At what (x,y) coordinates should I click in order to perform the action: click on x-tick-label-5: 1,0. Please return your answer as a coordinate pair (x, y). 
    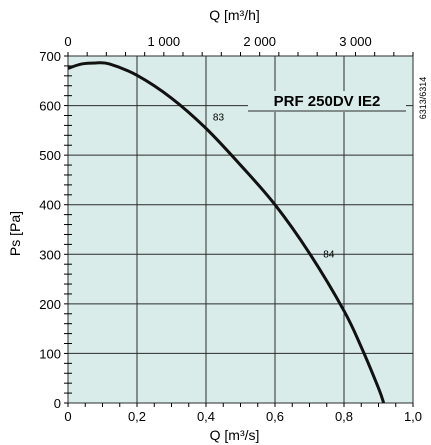
    Looking at the image, I should click on (413, 416).